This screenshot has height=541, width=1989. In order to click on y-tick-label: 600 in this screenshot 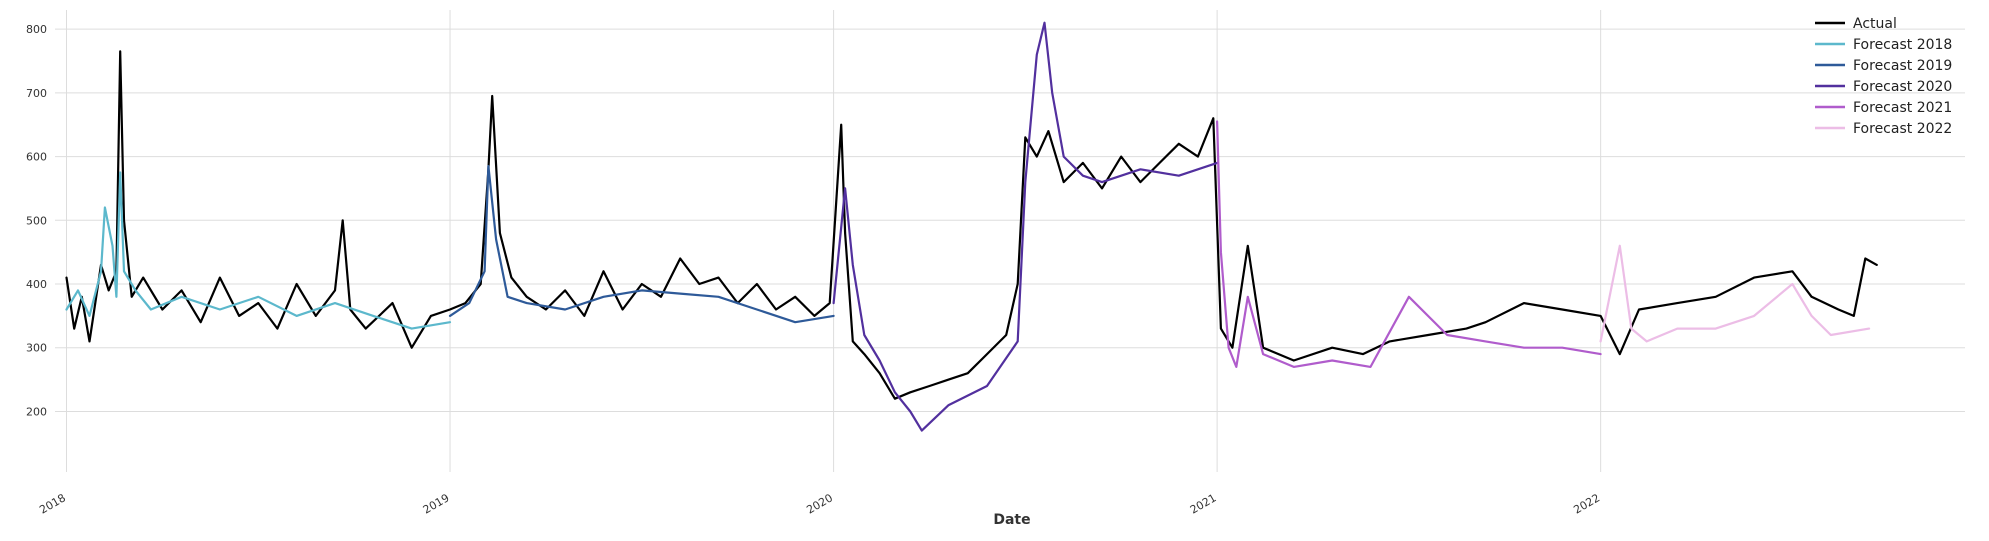, I will do `click(36, 157)`.